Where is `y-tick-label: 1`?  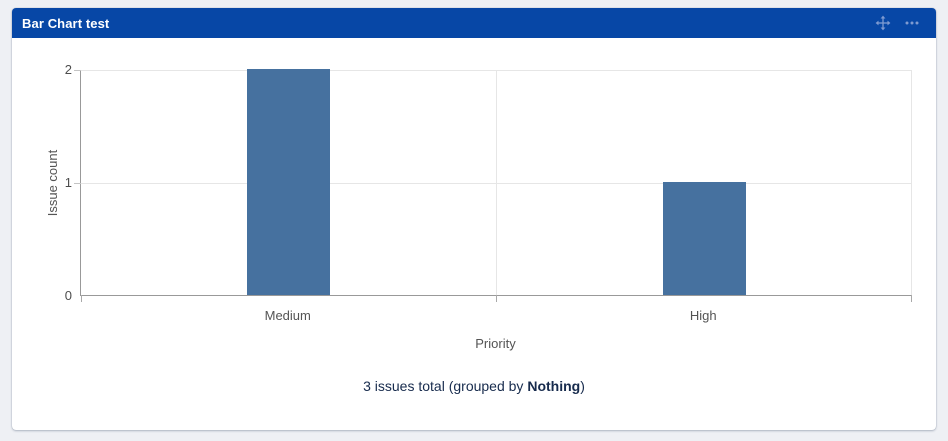
y-tick-label: 1 is located at coordinates (68, 182).